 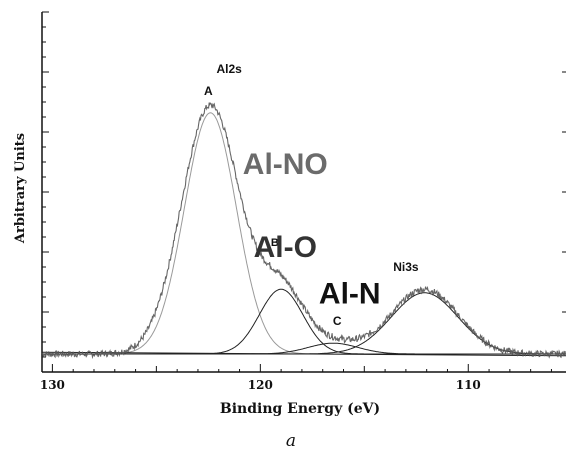 I want to click on peak-annotation: Al2s, so click(x=229, y=69).